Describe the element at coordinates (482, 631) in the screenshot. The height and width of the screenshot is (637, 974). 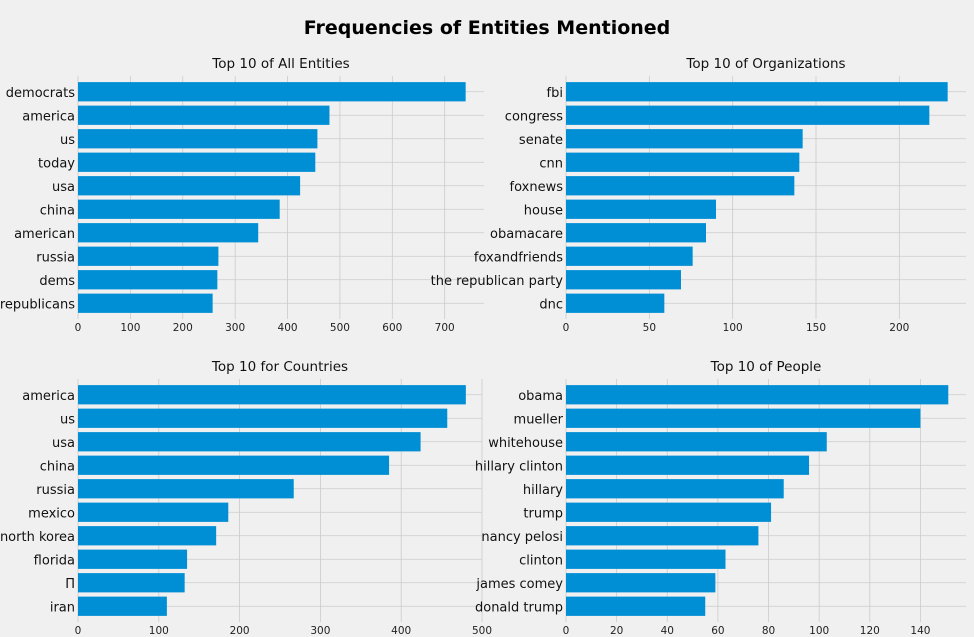
I see `x-tick-label: 500` at that location.